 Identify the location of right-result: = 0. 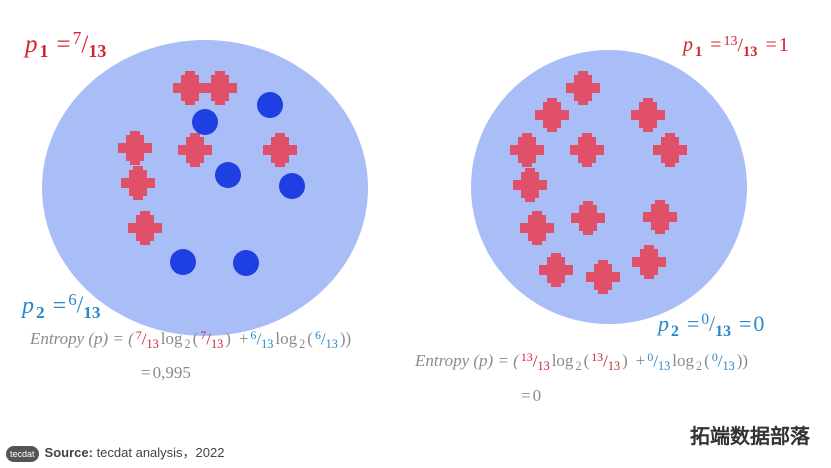
(529, 396).